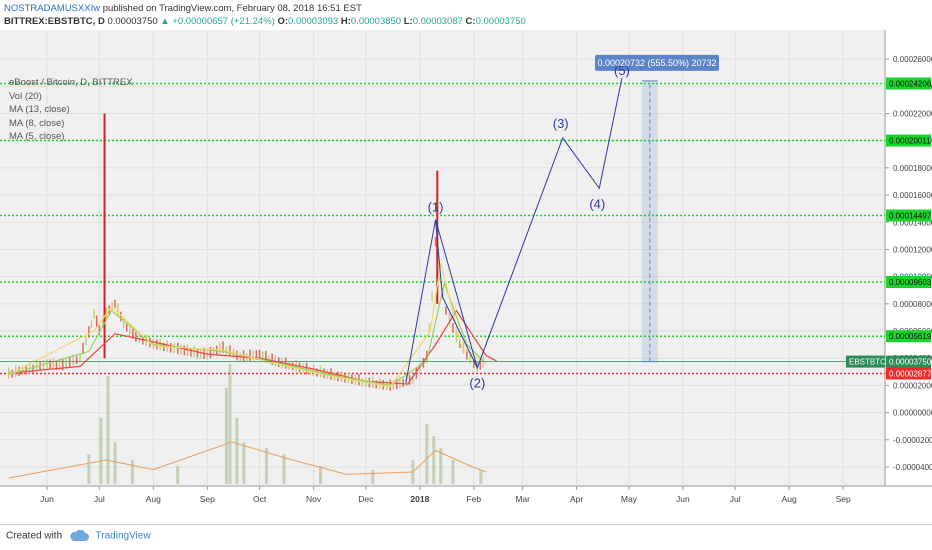  Describe the element at coordinates (576, 499) in the screenshot. I see `x-tick-label: Apr` at that location.